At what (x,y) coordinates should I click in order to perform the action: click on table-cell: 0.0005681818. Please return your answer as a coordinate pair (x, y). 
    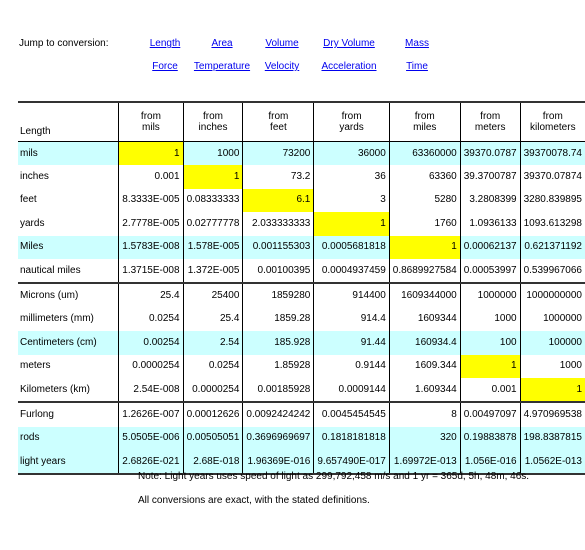
    Looking at the image, I should click on (351, 247).